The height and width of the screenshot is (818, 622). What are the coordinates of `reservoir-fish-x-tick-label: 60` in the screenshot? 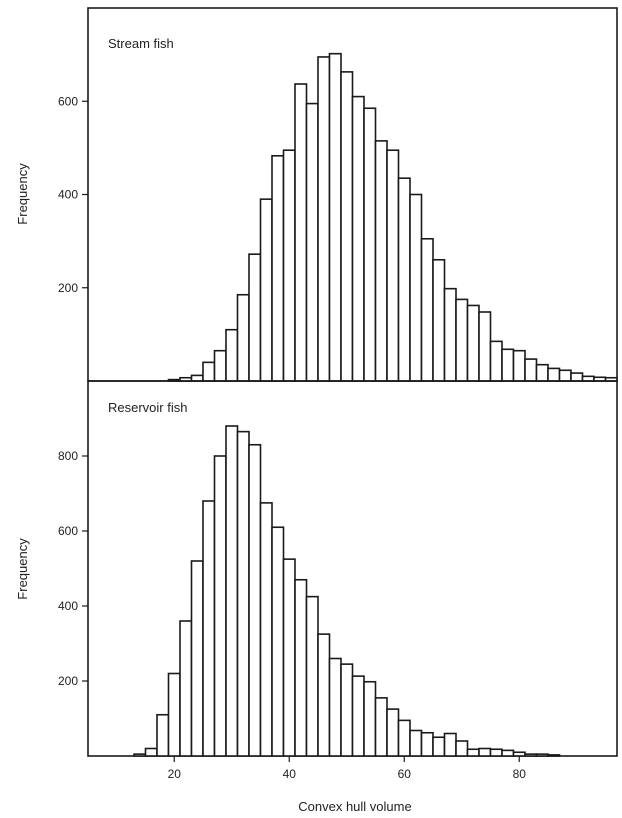 It's located at (405, 774).